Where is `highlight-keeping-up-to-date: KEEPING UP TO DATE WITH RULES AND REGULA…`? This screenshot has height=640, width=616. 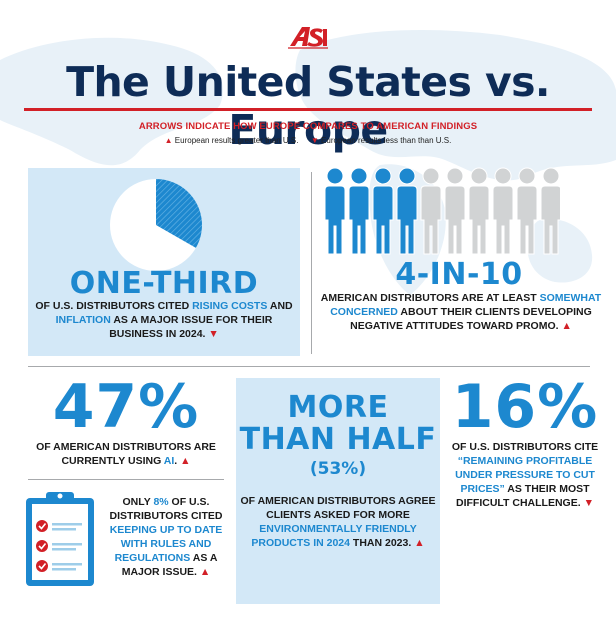
highlight-keeping-up-to-date: KEEPING UP TO DATE WITH RULES AND REGULA… is located at coordinates (166, 544).